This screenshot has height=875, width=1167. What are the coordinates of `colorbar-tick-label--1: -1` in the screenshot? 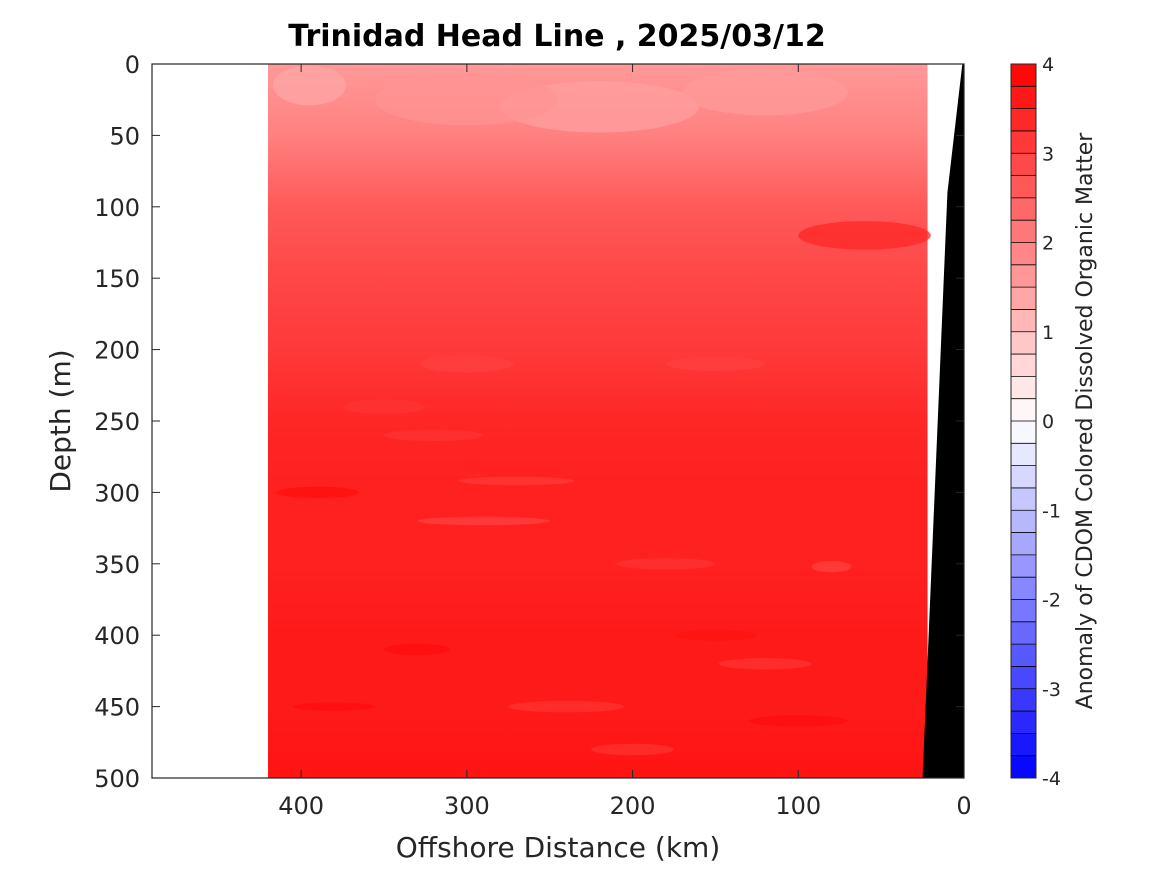 It's located at (1051, 511).